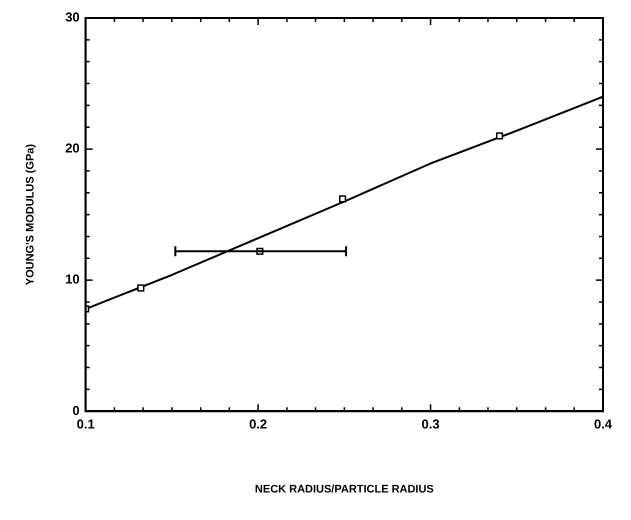 This screenshot has height=520, width=631. Describe the element at coordinates (30, 215) in the screenshot. I see `y-axis-title: YOUNG'S MODULUS (GPa)` at that location.